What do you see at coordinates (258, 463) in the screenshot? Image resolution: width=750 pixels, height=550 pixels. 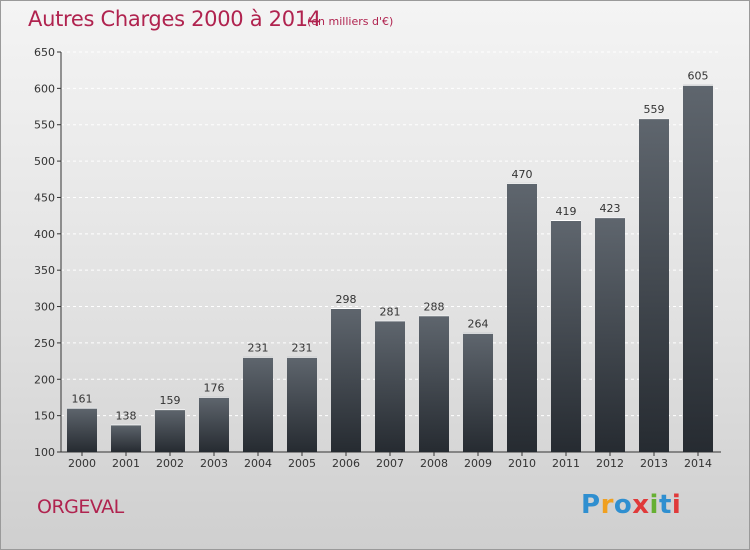 I see `x-tick-label: 2004` at bounding box center [258, 463].